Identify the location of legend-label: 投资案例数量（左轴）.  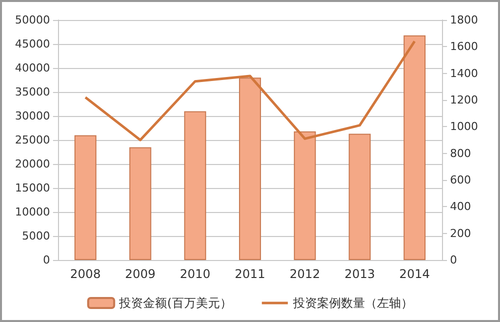
(352, 303).